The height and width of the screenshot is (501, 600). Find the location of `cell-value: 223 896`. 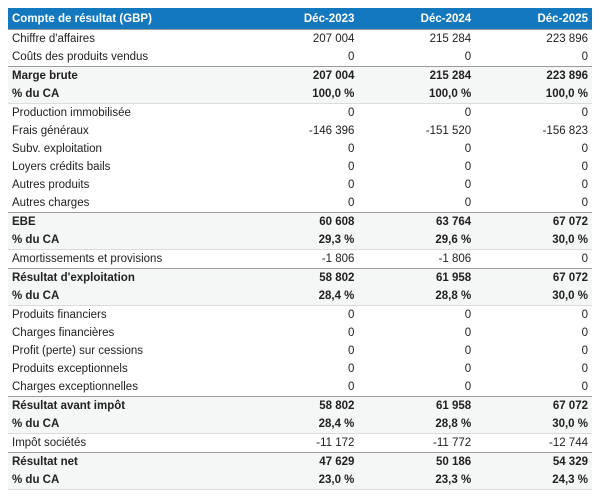

cell-value: 223 896 is located at coordinates (533, 75).